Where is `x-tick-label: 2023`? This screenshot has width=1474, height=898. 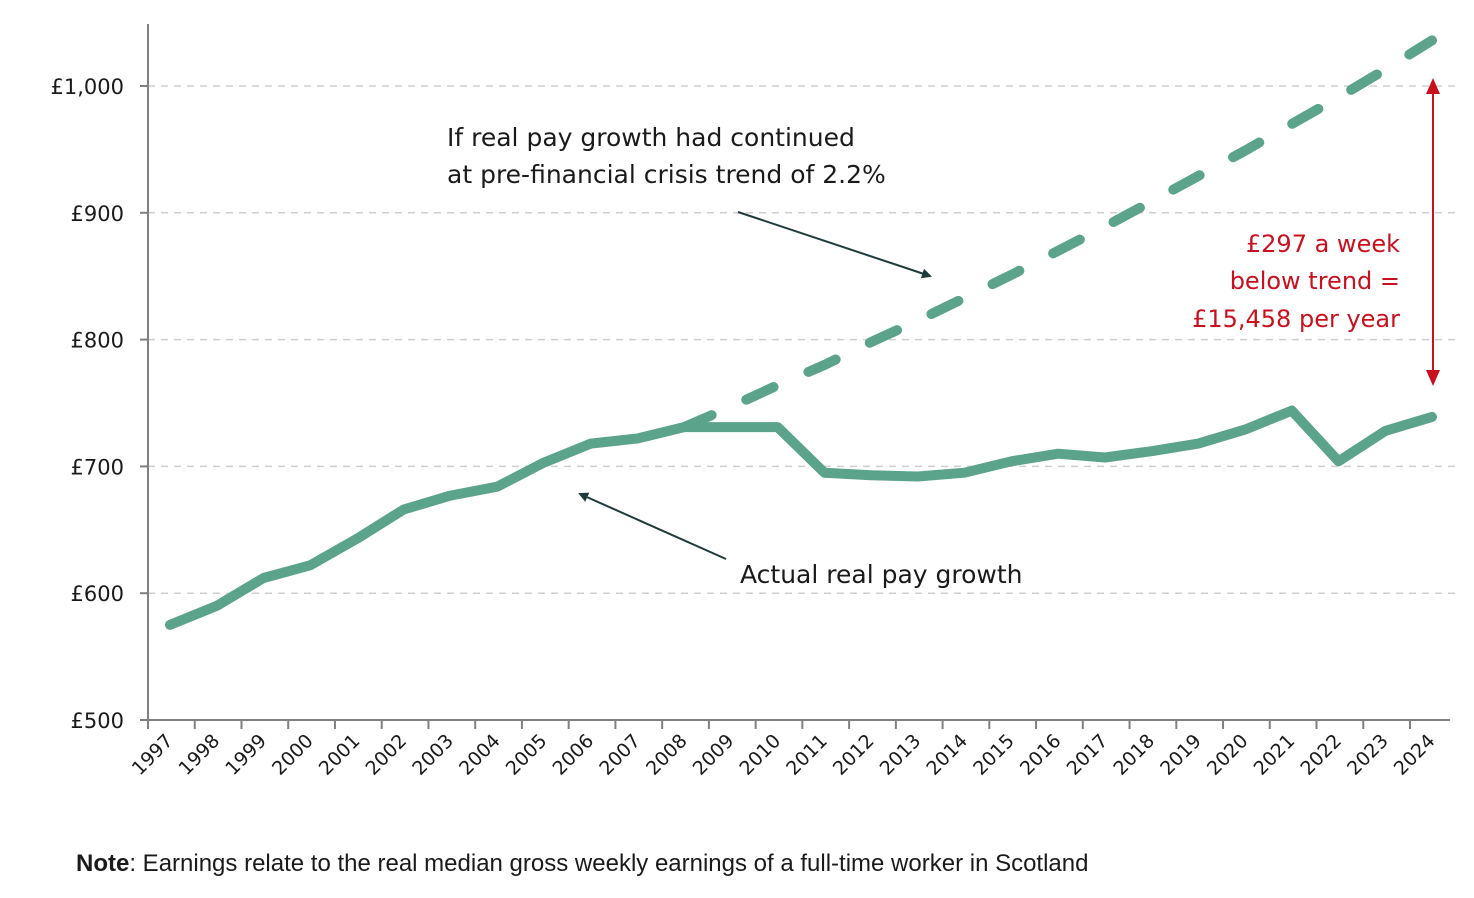 x-tick-label: 2023 is located at coordinates (1368, 755).